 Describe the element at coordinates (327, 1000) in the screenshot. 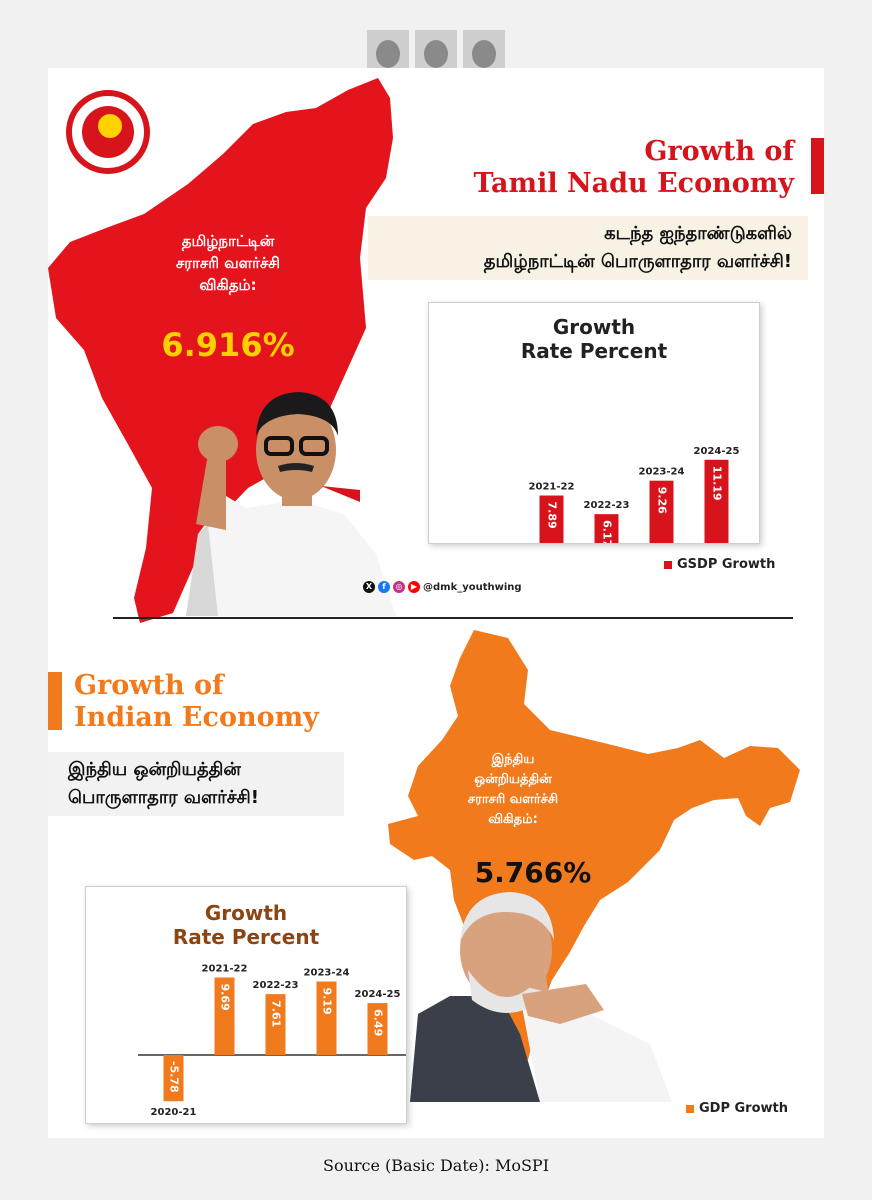

I see `value-label: 9.19` at that location.